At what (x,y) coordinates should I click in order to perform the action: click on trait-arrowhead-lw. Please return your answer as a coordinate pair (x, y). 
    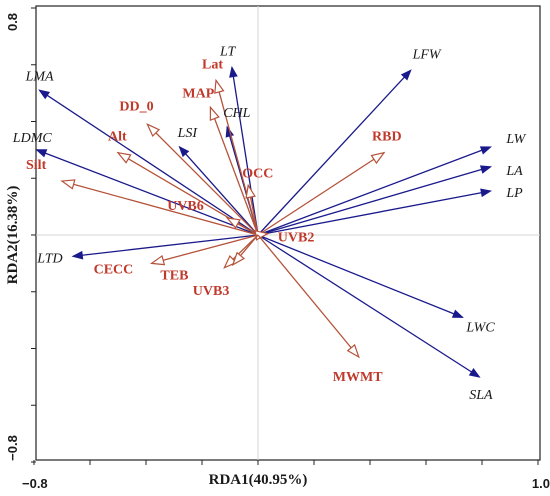
    Looking at the image, I should click on (485, 150).